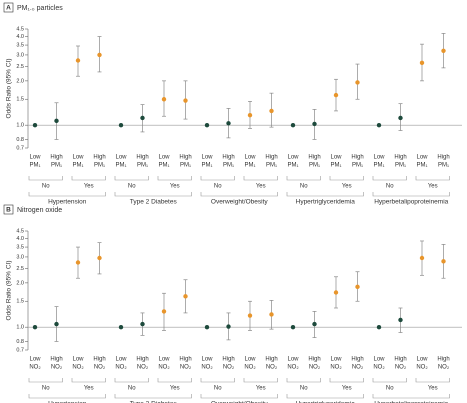 The image size is (467, 403). What do you see at coordinates (20, 140) in the screenshot?
I see `y-tick-label: 0.8` at bounding box center [20, 140].